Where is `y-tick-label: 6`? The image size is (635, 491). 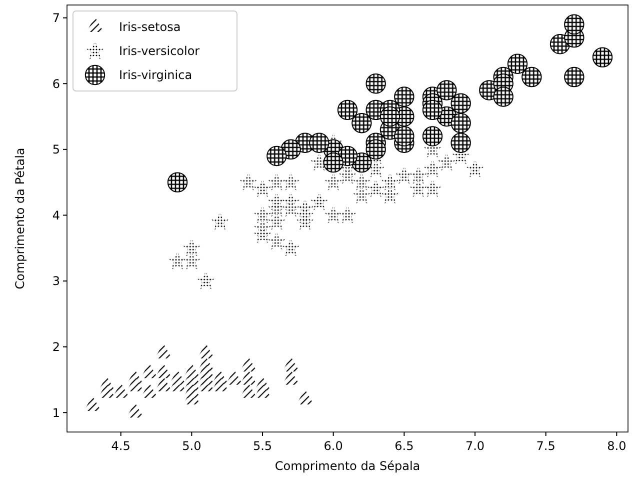
y-tick-label: 6 is located at coordinates (56, 83).